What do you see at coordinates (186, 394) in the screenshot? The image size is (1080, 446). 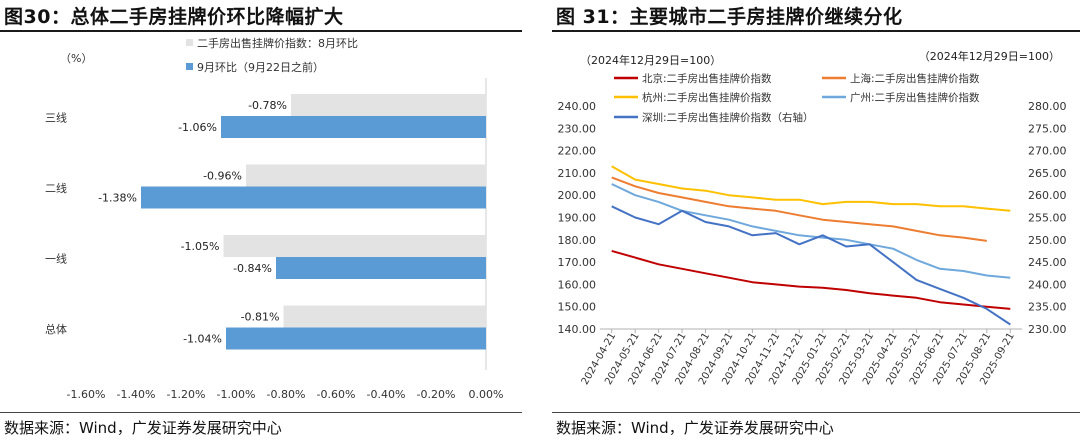 I see `x-tick-label: -1.20%` at bounding box center [186, 394].